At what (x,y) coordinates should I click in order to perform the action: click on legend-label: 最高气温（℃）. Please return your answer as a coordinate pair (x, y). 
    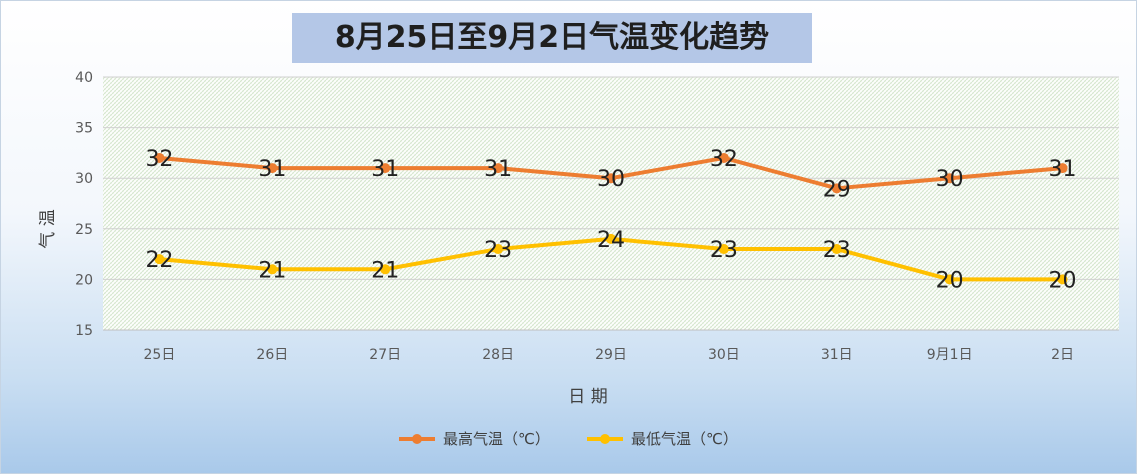
    Looking at the image, I should click on (496, 439).